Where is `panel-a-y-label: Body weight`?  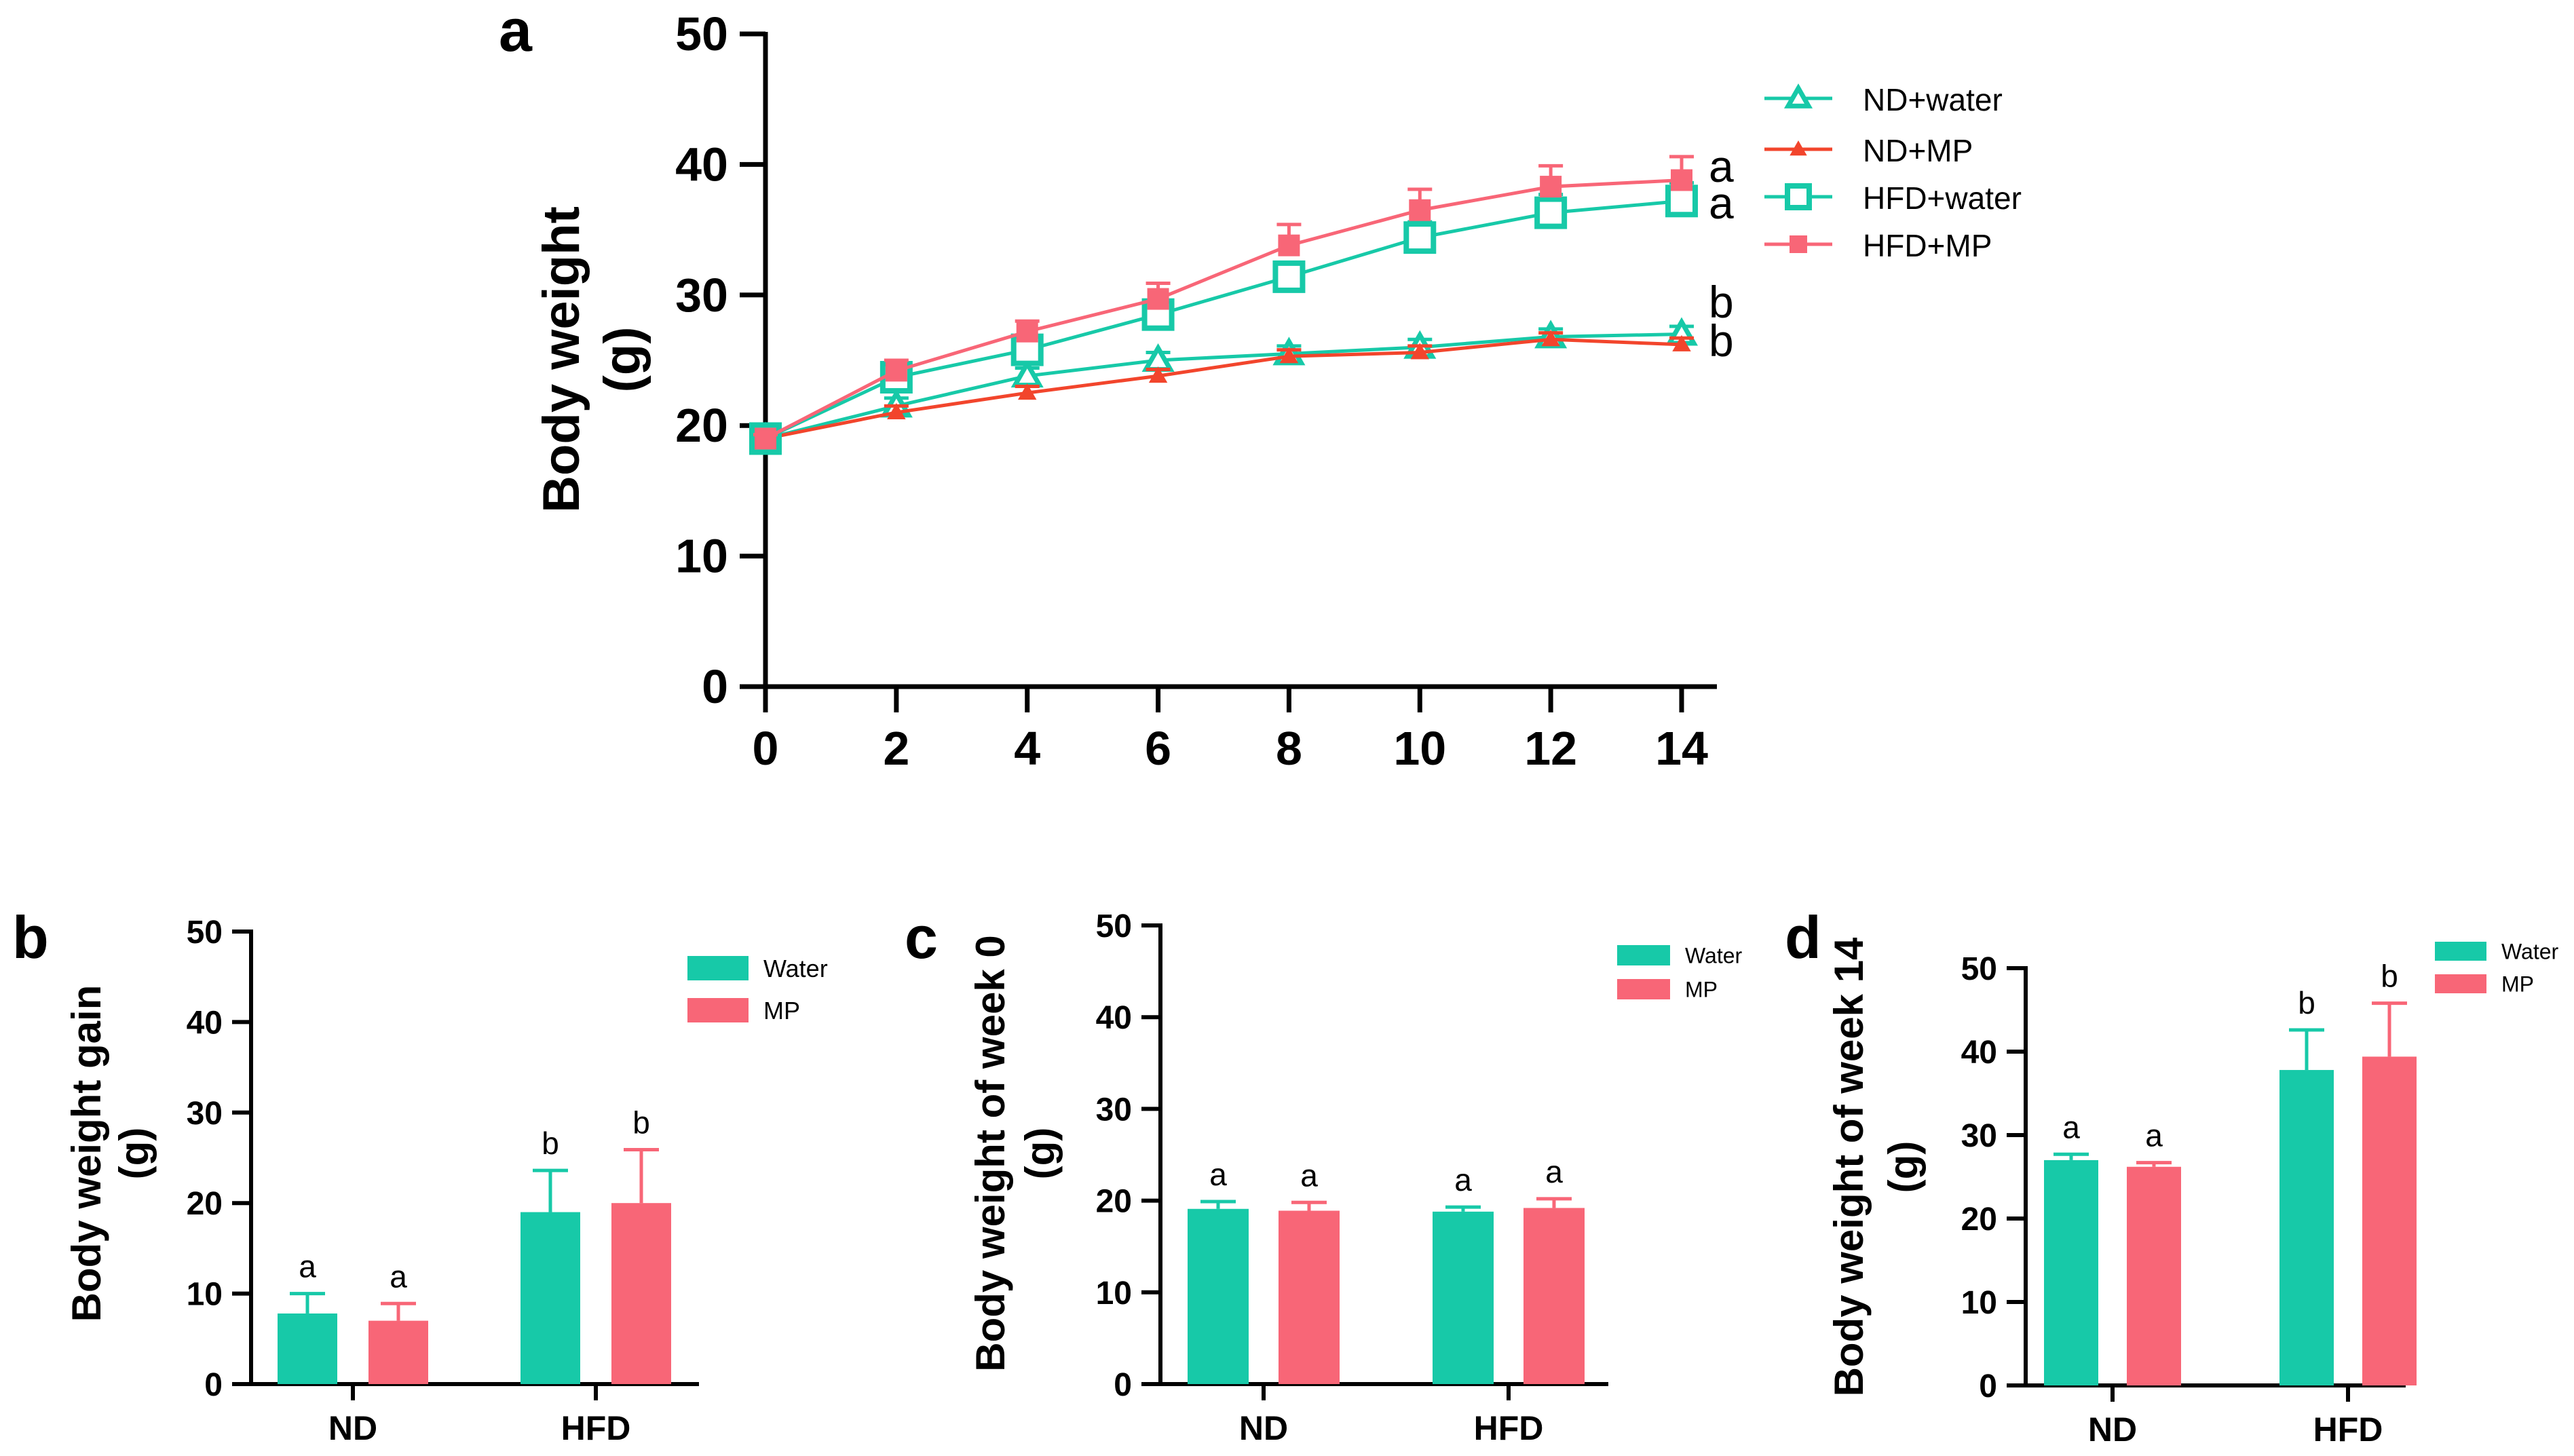
panel-a-y-label: Body weight is located at coordinates (561, 359).